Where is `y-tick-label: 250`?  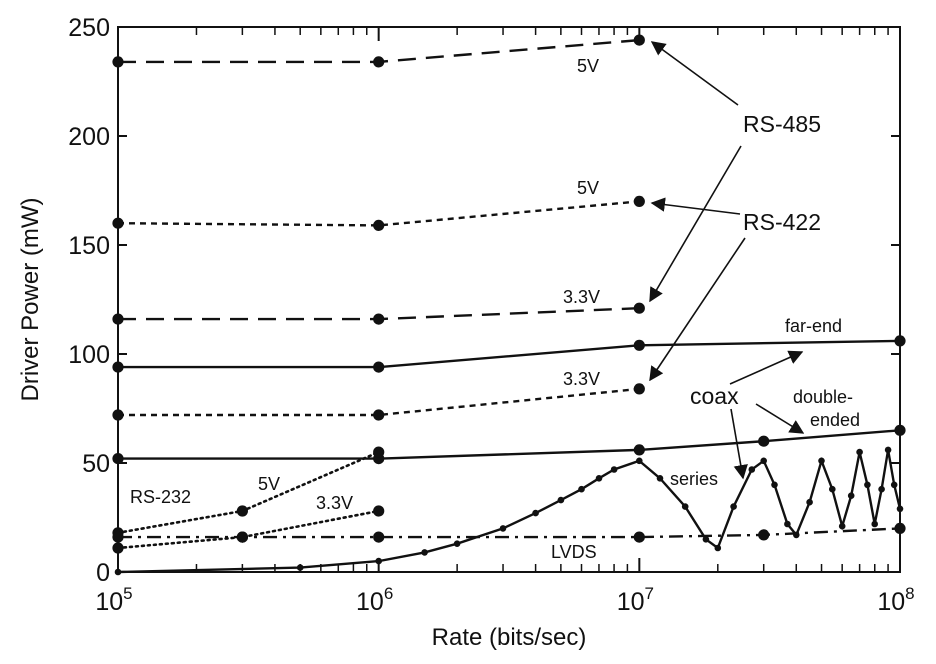
y-tick-label: 250 is located at coordinates (89, 28).